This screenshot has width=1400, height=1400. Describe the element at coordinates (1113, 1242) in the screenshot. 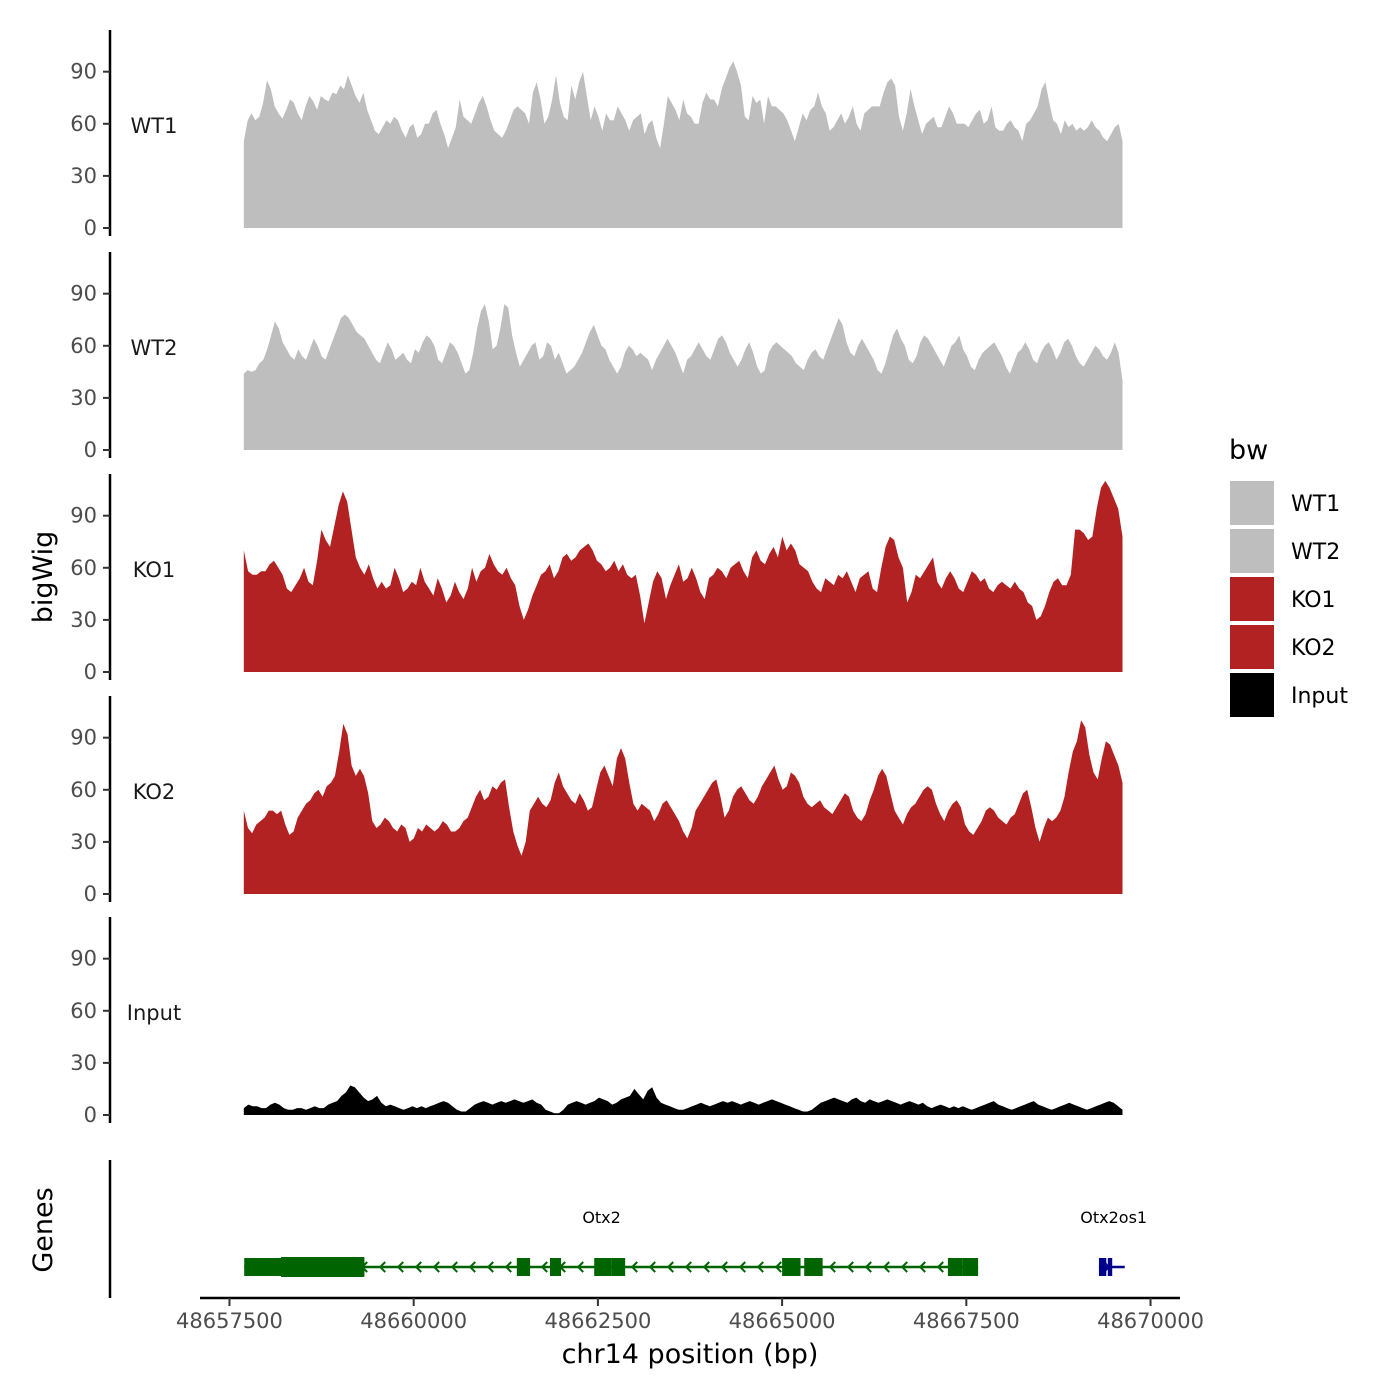

I see `gene-otx2os1: Otx2os1` at that location.